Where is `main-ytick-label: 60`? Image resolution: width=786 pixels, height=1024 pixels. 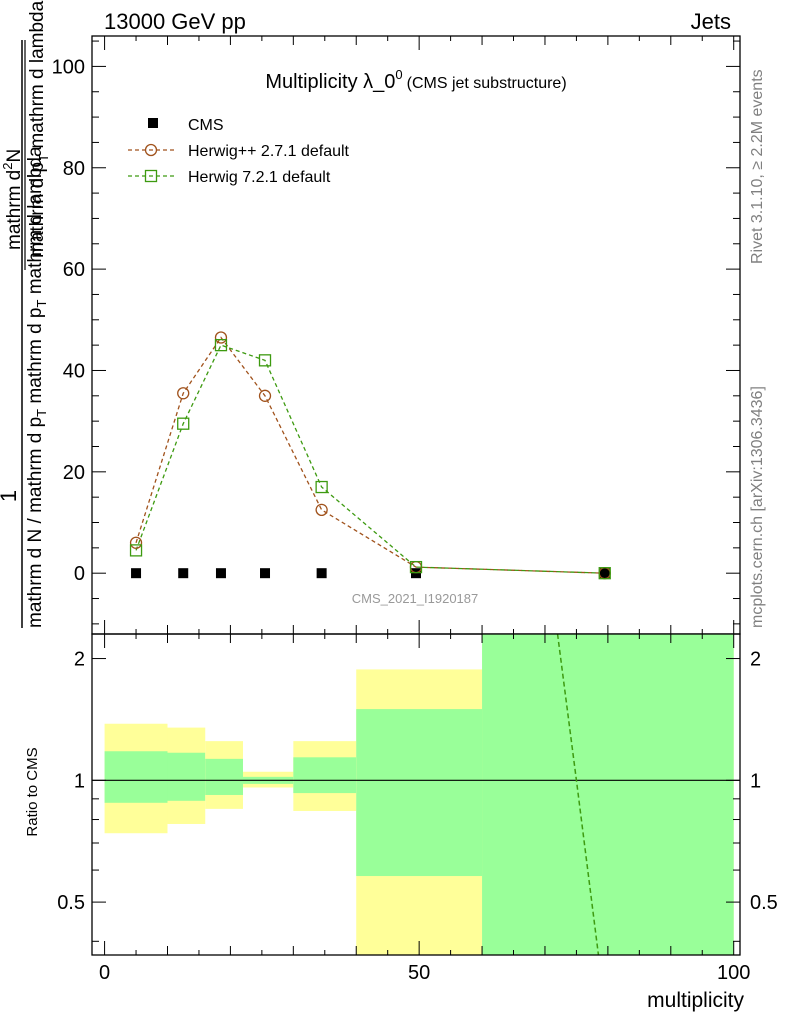
main-ytick-label: 60 is located at coordinates (74, 270).